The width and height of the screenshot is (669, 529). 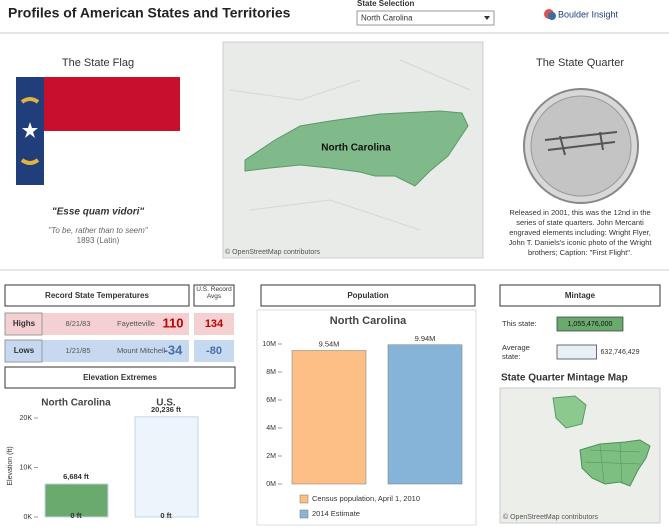 I want to click on value-label: 20,236 ft, so click(x=166, y=409).